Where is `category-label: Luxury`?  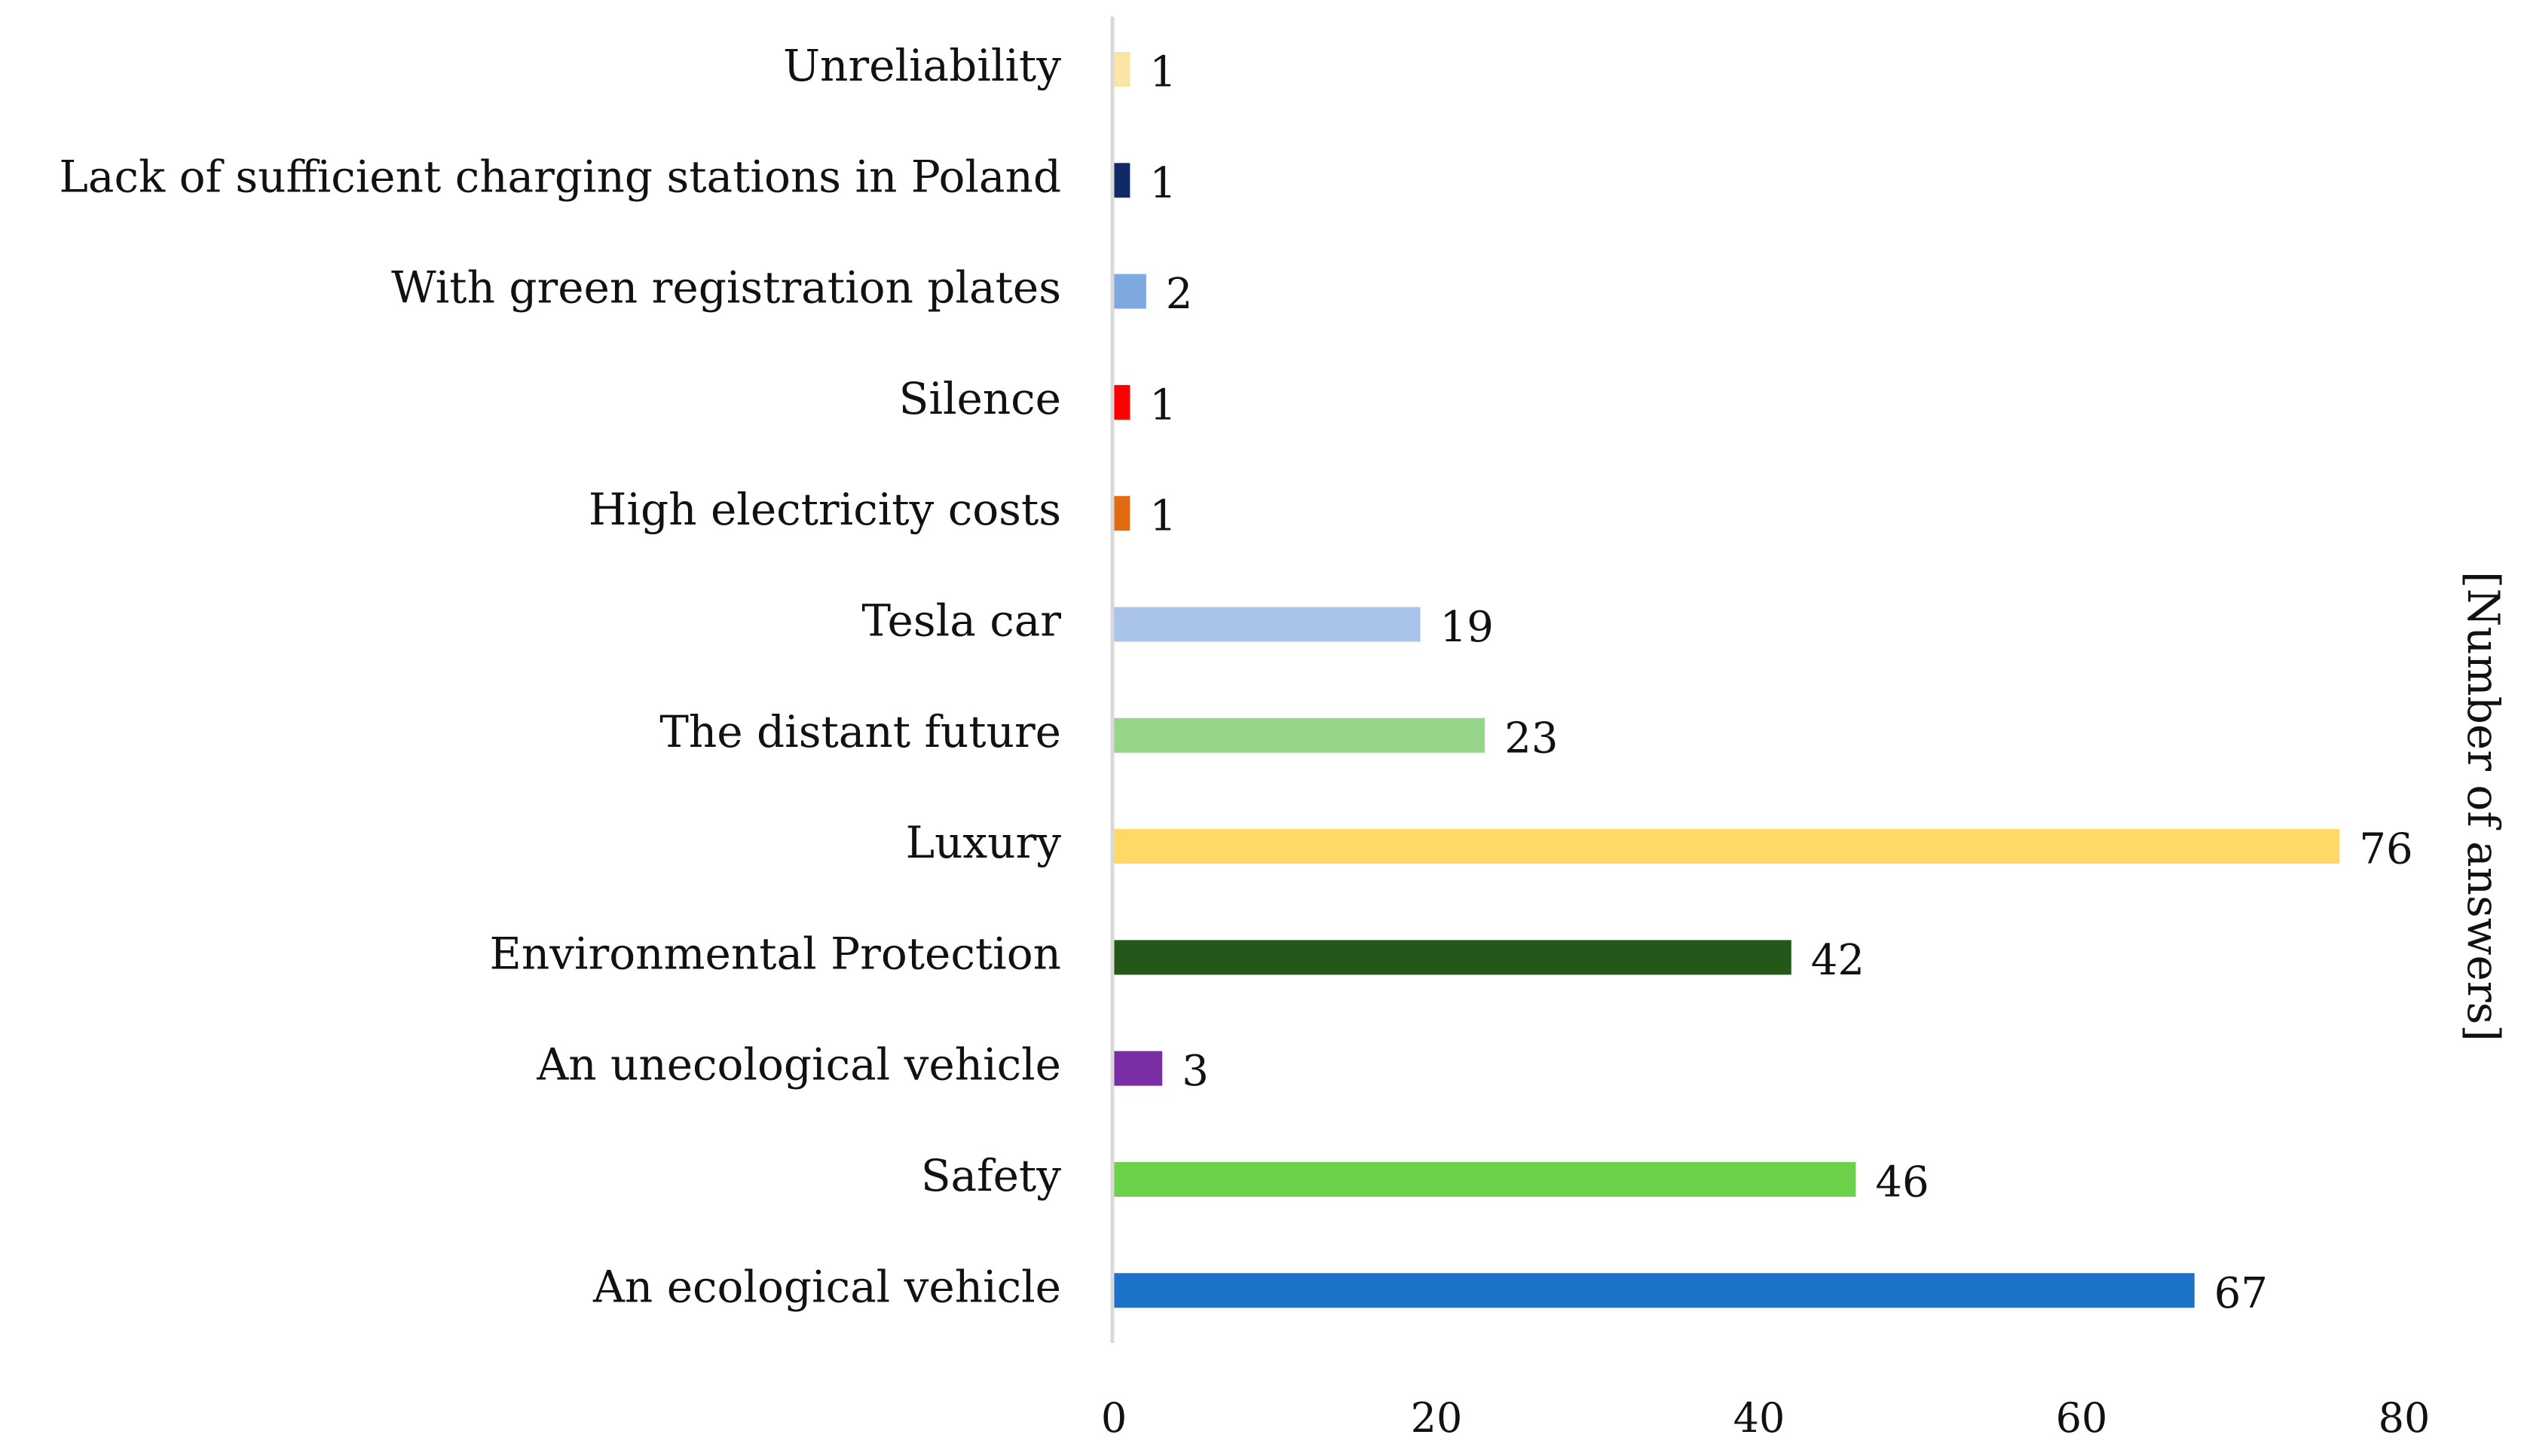
category-label: Luxury is located at coordinates (984, 843).